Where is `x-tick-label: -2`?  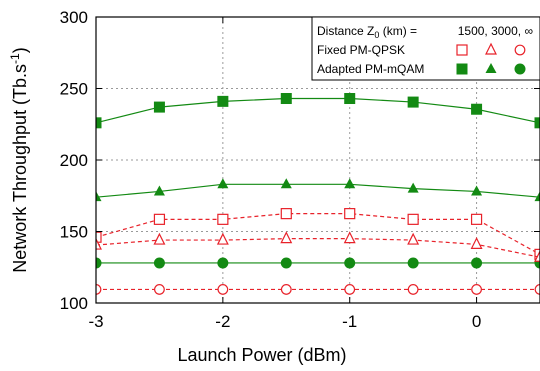
x-tick-label: -2 is located at coordinates (222, 321).